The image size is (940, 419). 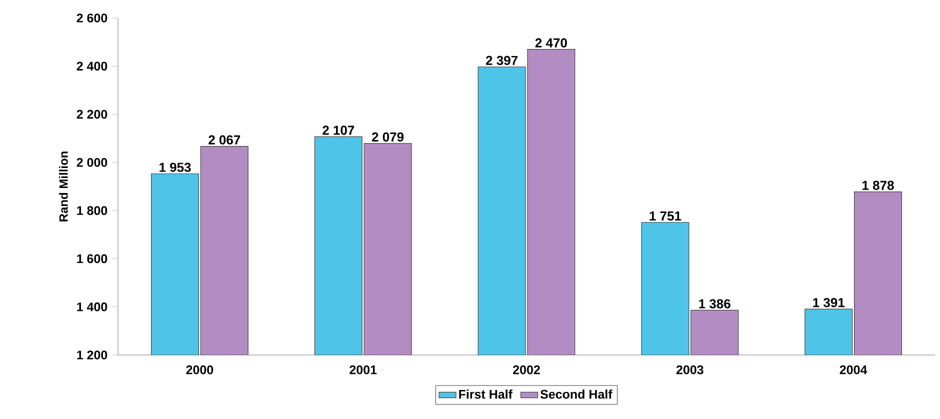 I want to click on x-tick-label: 2003, so click(x=690, y=369).